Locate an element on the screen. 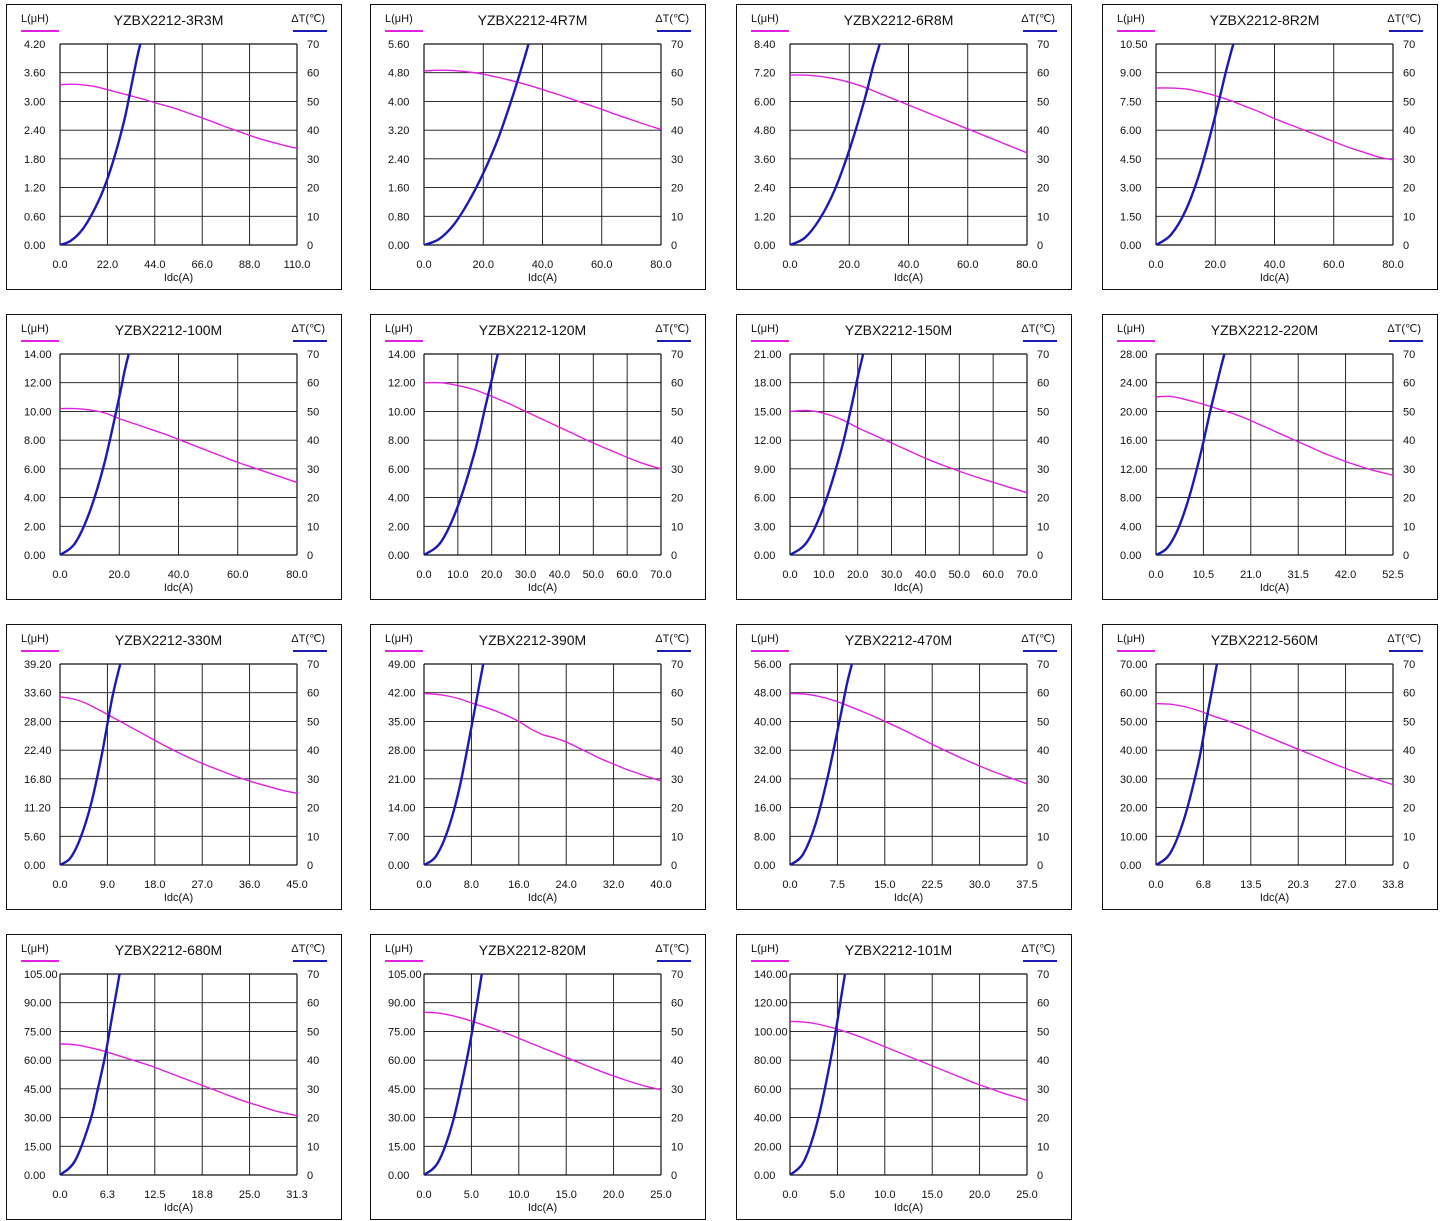 The height and width of the screenshot is (1221, 1445). left-tick-label: 33.60 is located at coordinates (38, 694).